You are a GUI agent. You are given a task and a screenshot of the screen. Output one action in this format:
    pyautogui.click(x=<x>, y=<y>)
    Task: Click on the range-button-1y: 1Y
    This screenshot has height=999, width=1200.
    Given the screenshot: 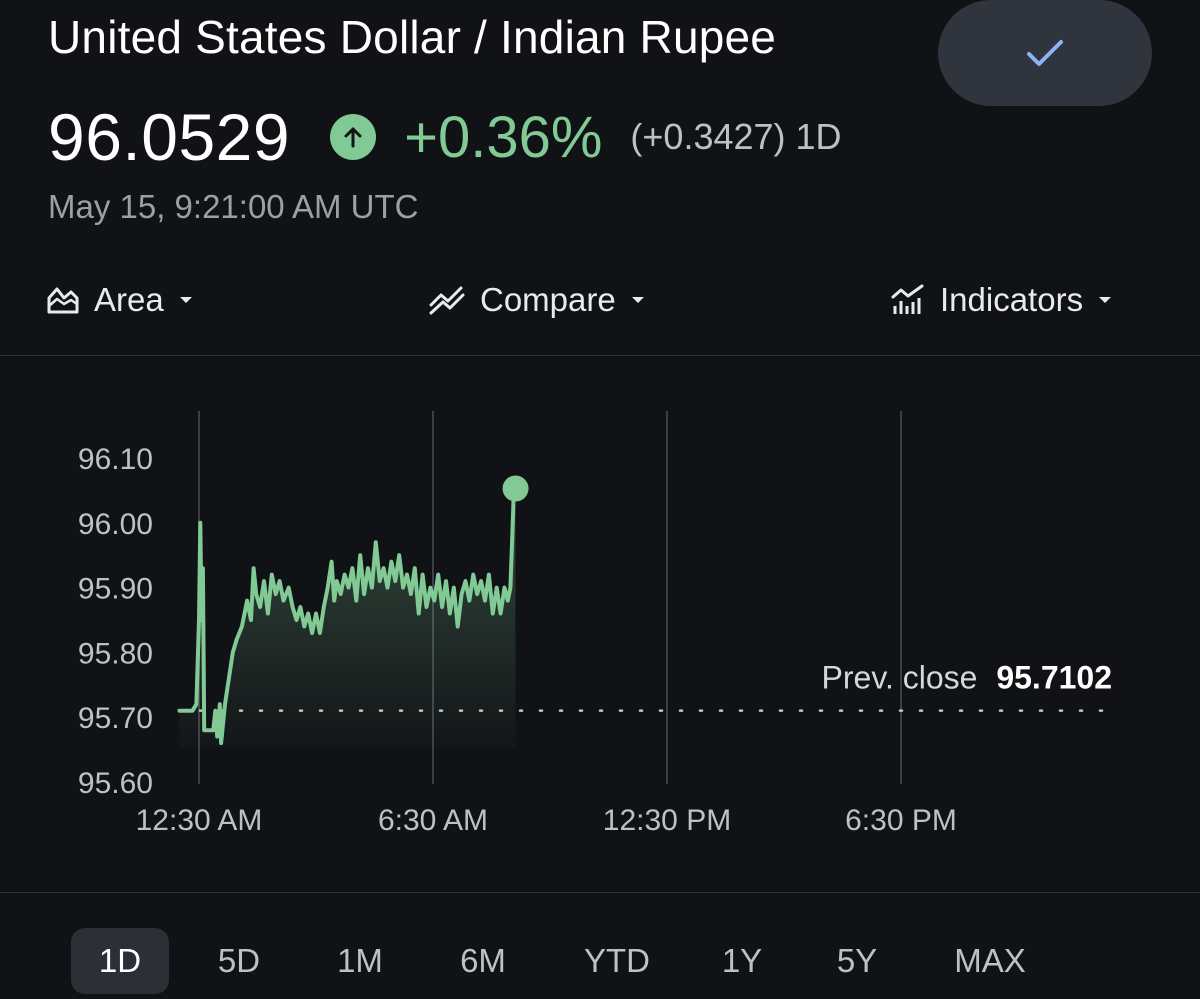 What is the action you would take?
    pyautogui.click(x=742, y=960)
    